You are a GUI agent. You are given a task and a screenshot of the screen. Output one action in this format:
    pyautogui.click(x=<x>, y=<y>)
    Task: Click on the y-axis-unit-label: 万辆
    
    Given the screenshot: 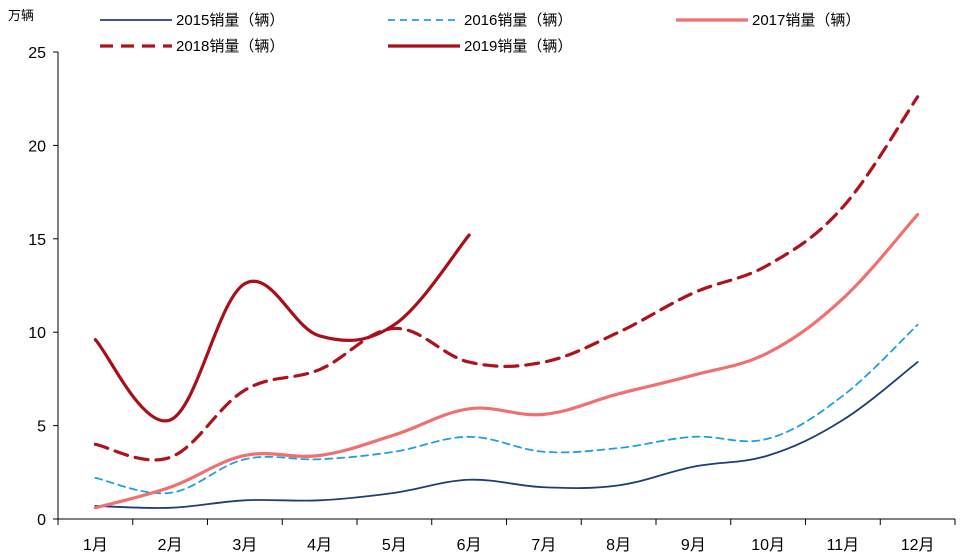 What is the action you would take?
    pyautogui.click(x=21, y=15)
    